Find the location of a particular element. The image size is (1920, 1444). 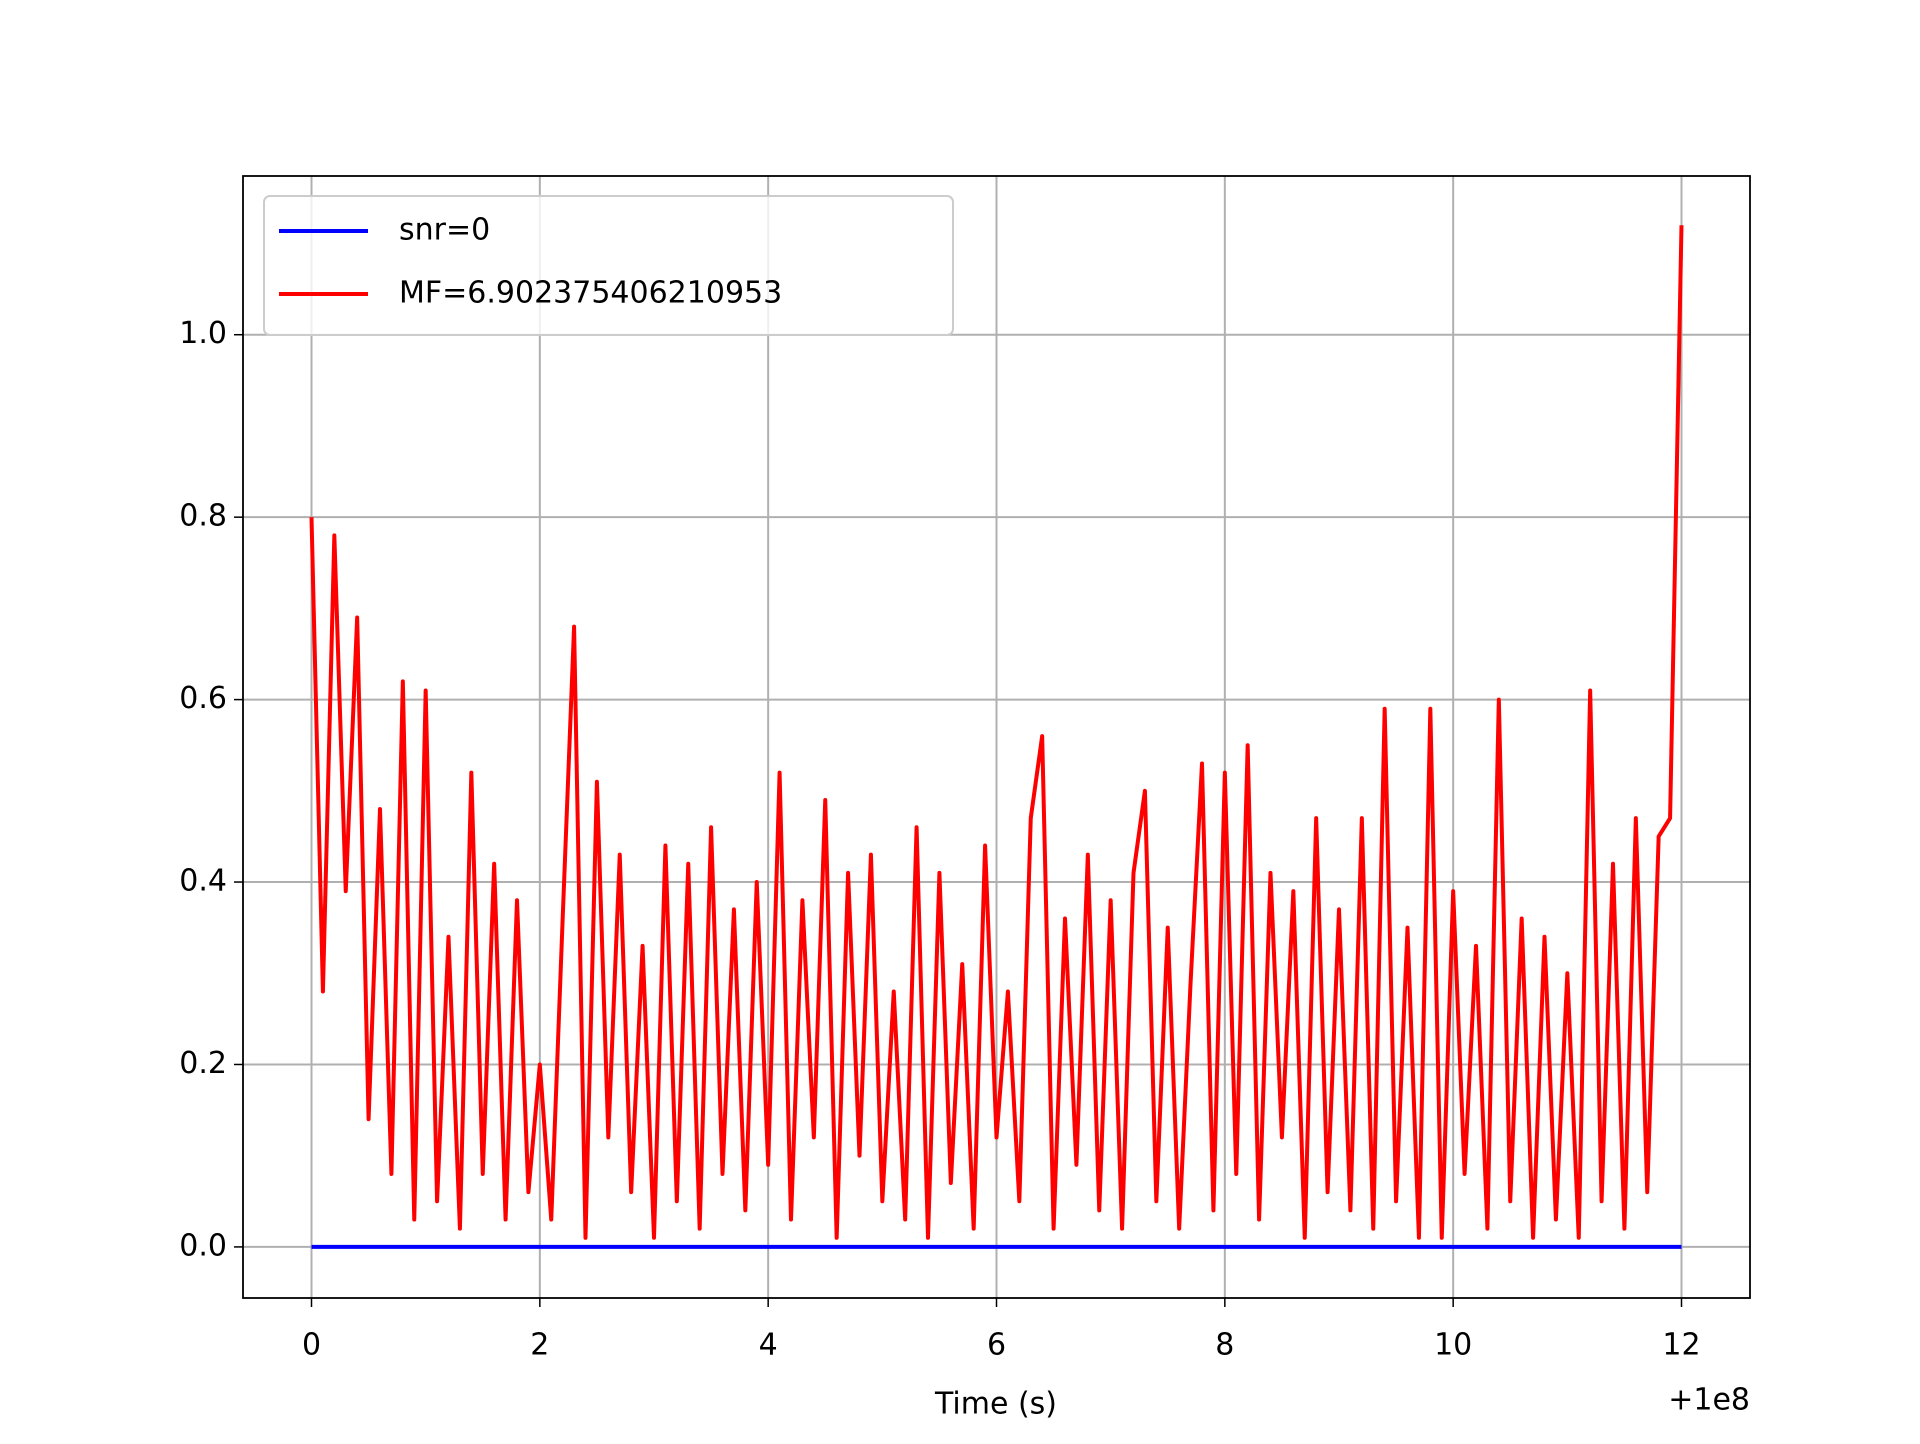

legend-label: MF=6.902375406210953 is located at coordinates (590, 293).